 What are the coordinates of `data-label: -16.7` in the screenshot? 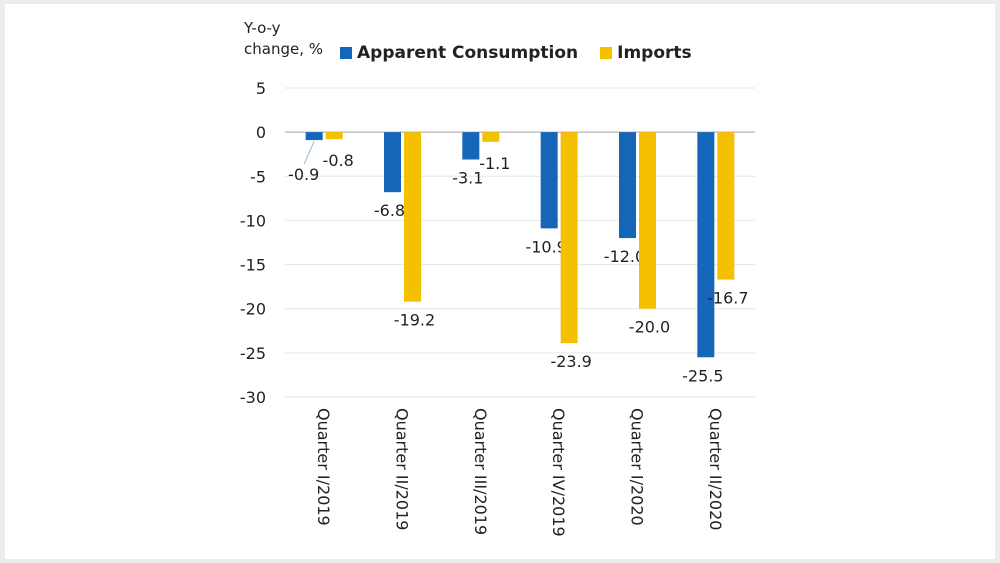 It's located at (727, 298).